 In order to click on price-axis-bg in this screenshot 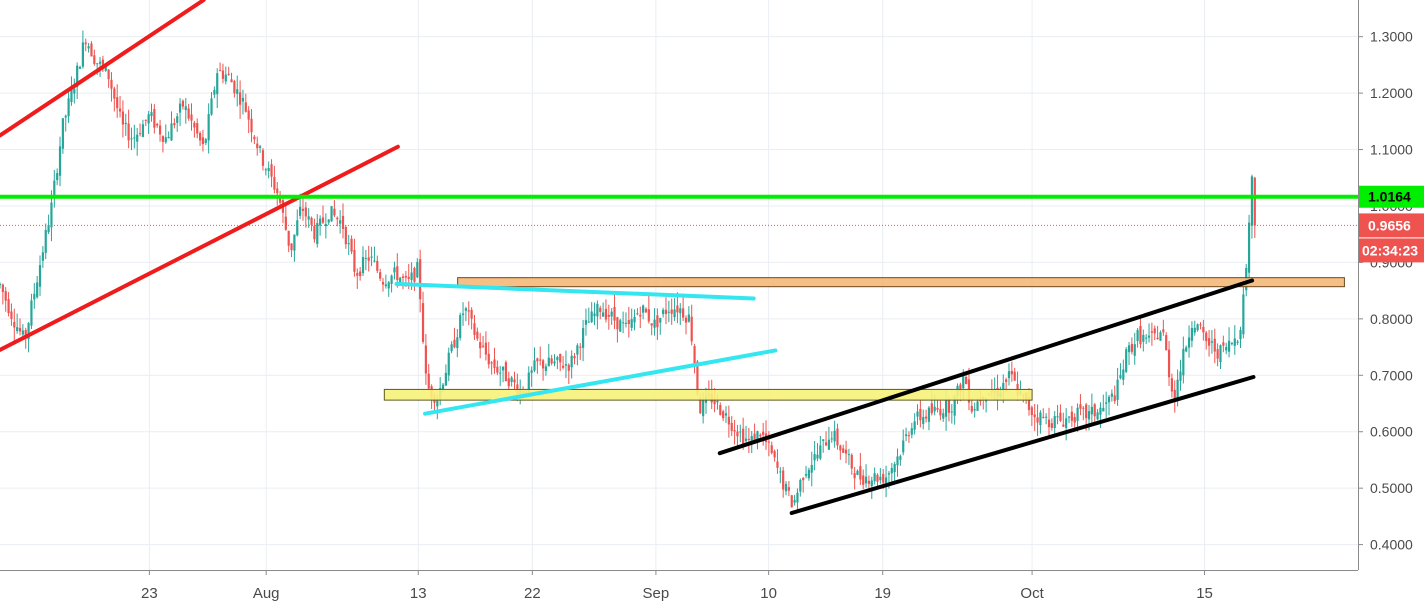, I will do `click(1391, 301)`.